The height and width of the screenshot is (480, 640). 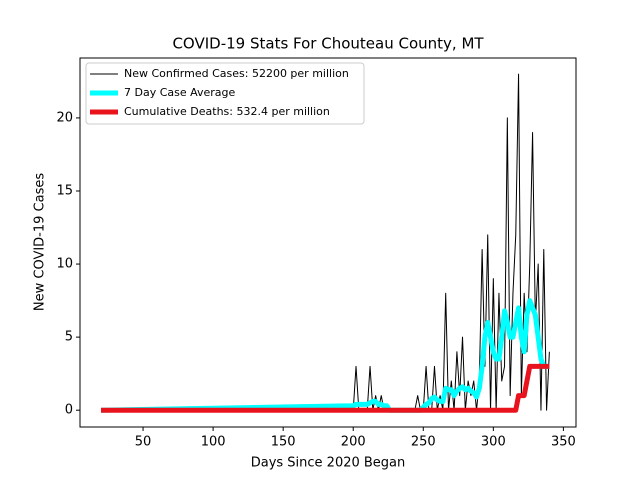 What do you see at coordinates (283, 442) in the screenshot?
I see `x-tick-label: 150` at bounding box center [283, 442].